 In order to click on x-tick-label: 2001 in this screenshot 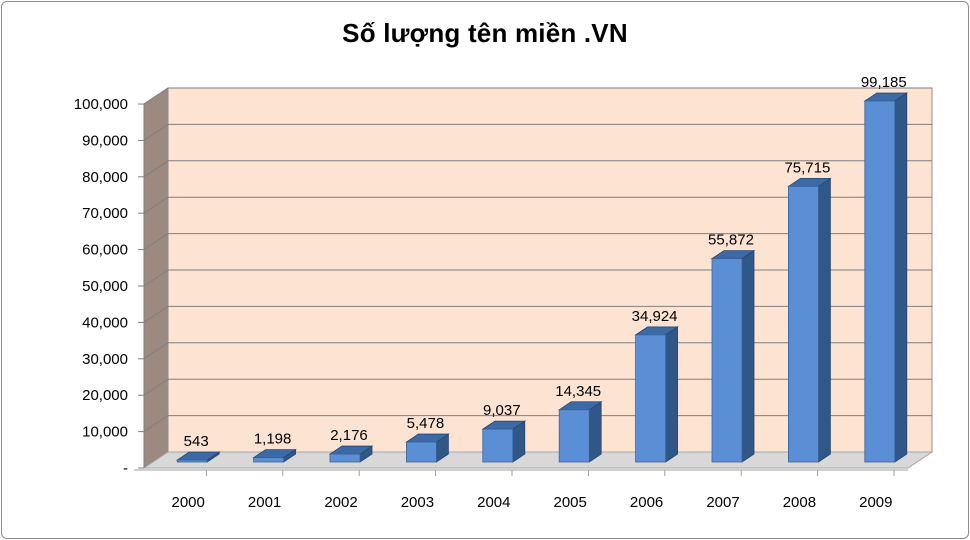, I will do `click(264, 502)`.